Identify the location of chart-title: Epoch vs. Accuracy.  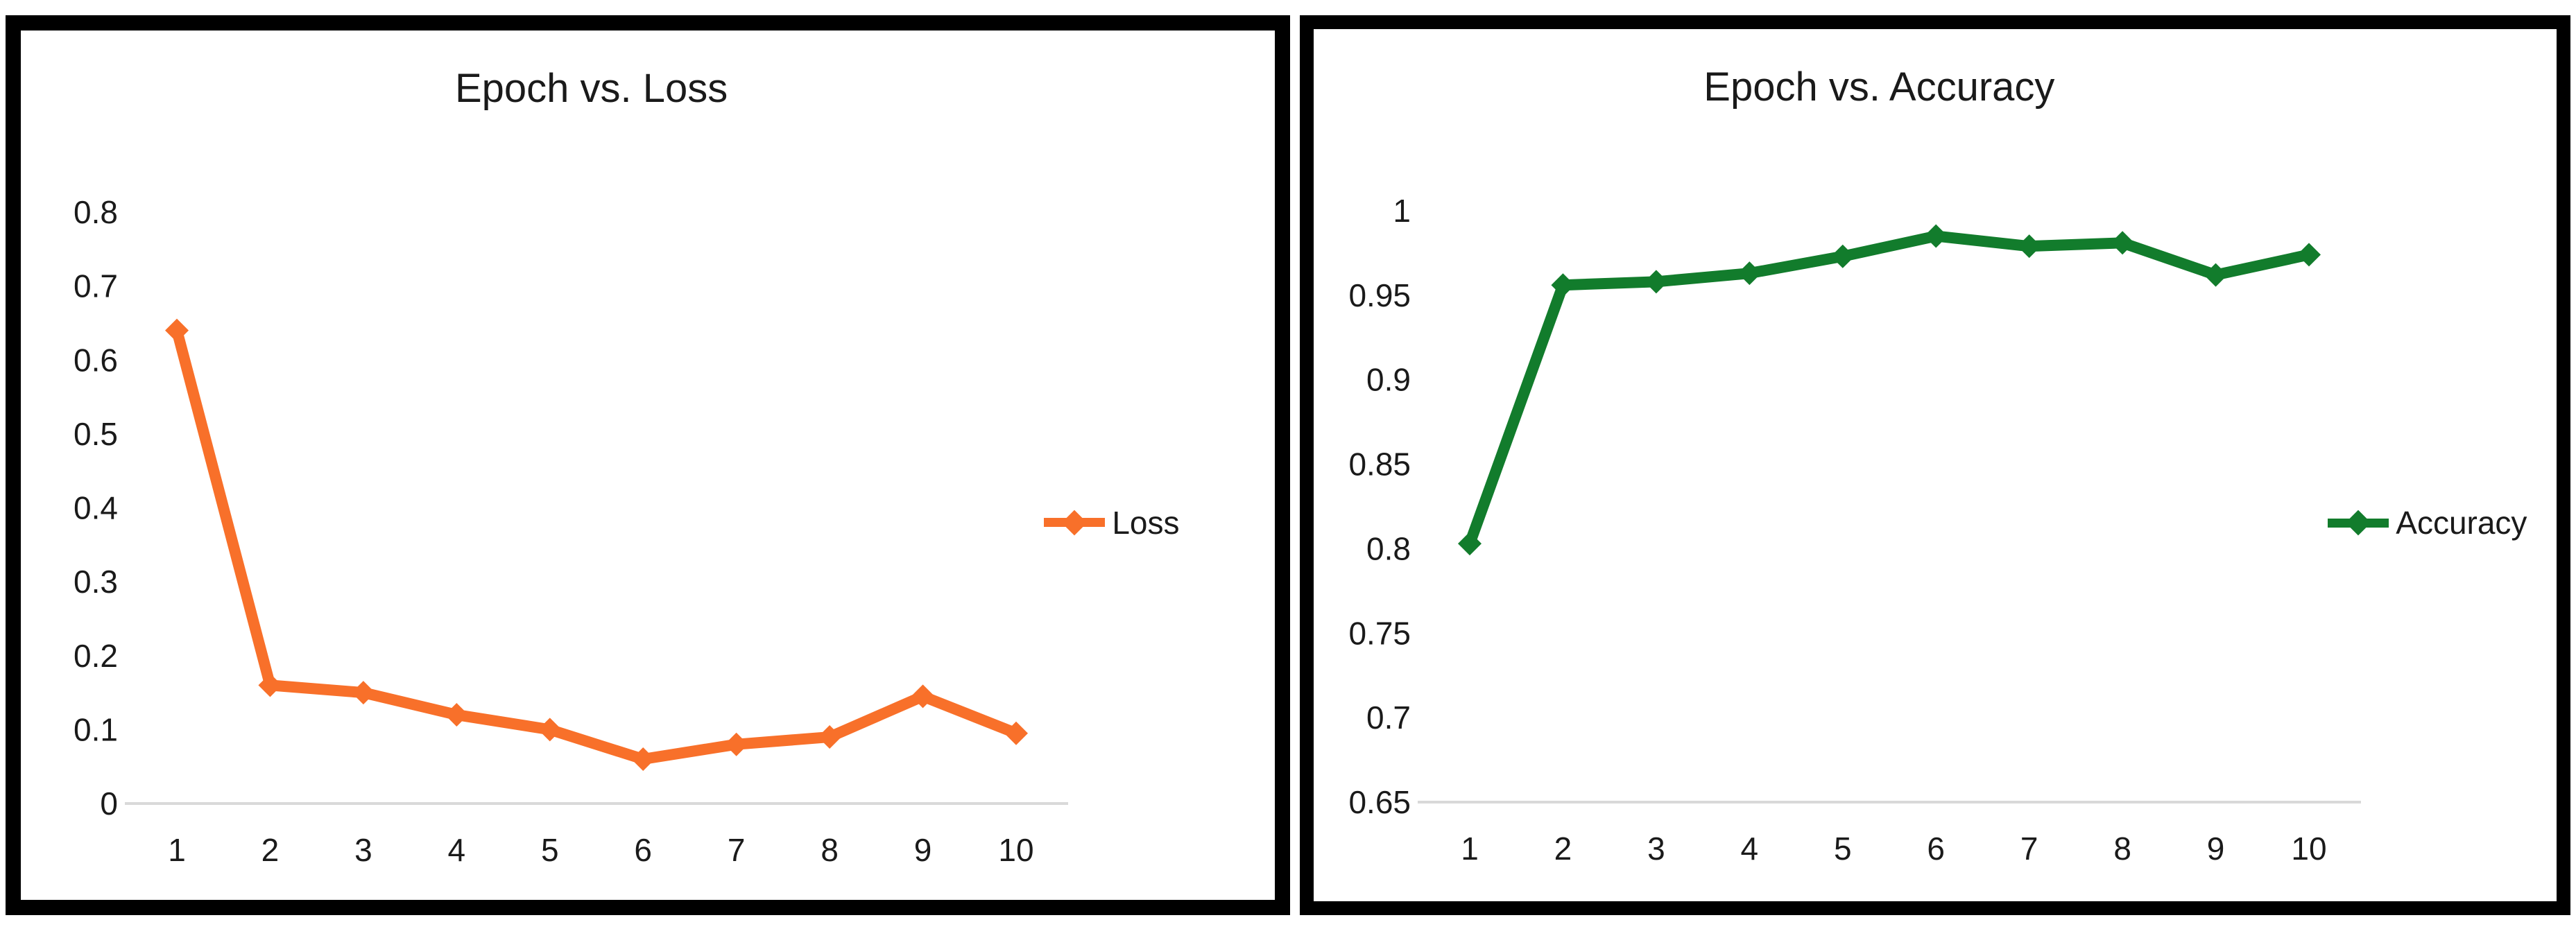
(1879, 87).